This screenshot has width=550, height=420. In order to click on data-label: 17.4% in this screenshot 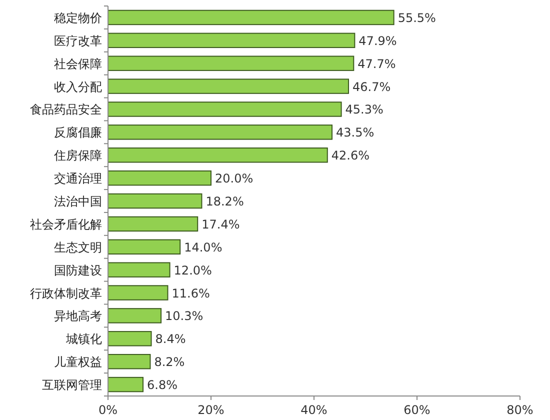, I will do `click(221, 224)`.